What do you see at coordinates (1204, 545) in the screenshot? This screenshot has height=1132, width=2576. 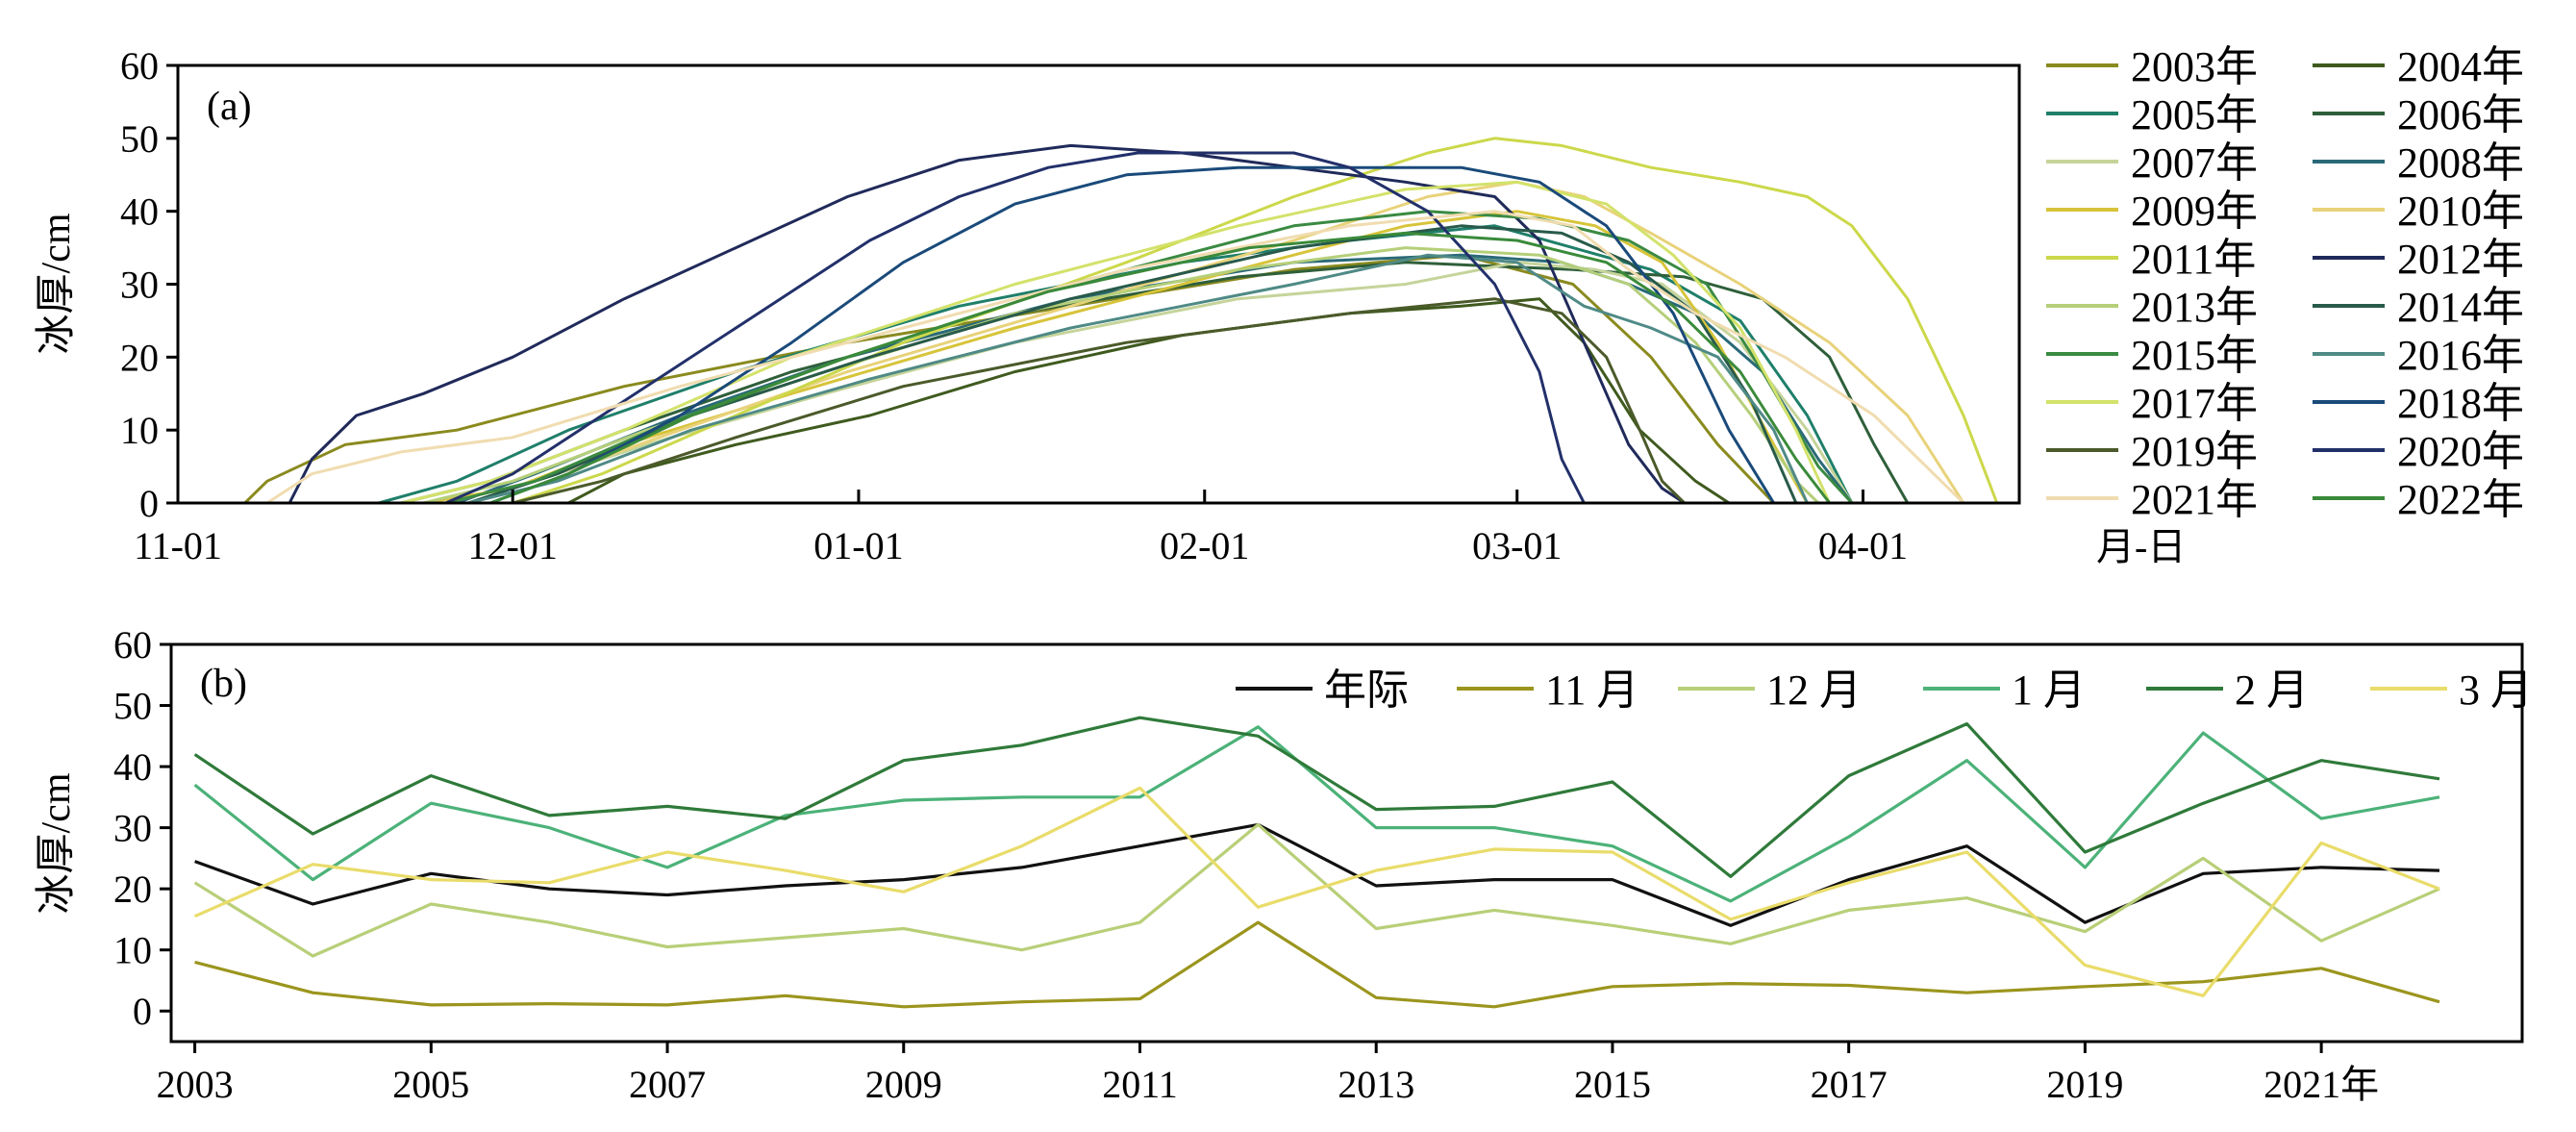 I see `panel-a-xtick-label: 02-01` at bounding box center [1204, 545].